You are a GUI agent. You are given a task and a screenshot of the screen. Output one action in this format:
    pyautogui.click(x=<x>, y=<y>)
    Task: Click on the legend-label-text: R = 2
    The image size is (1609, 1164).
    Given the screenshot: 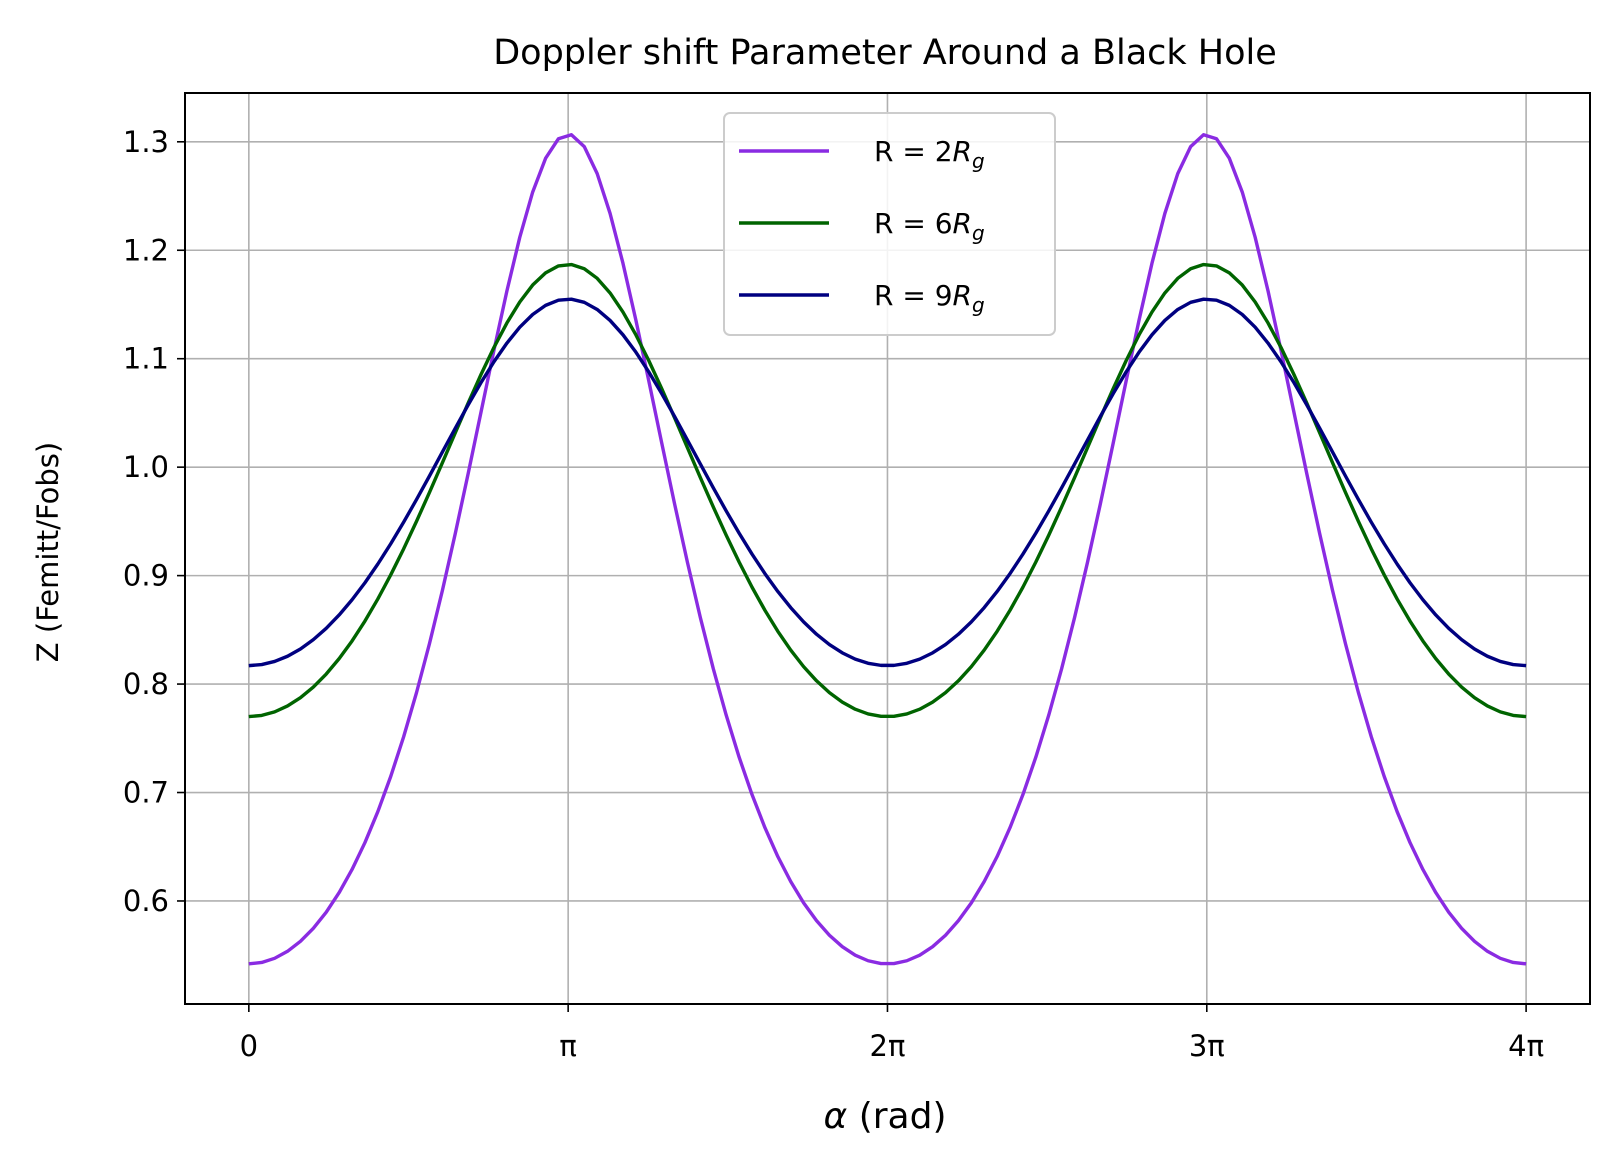 What is the action you would take?
    pyautogui.click(x=913, y=151)
    